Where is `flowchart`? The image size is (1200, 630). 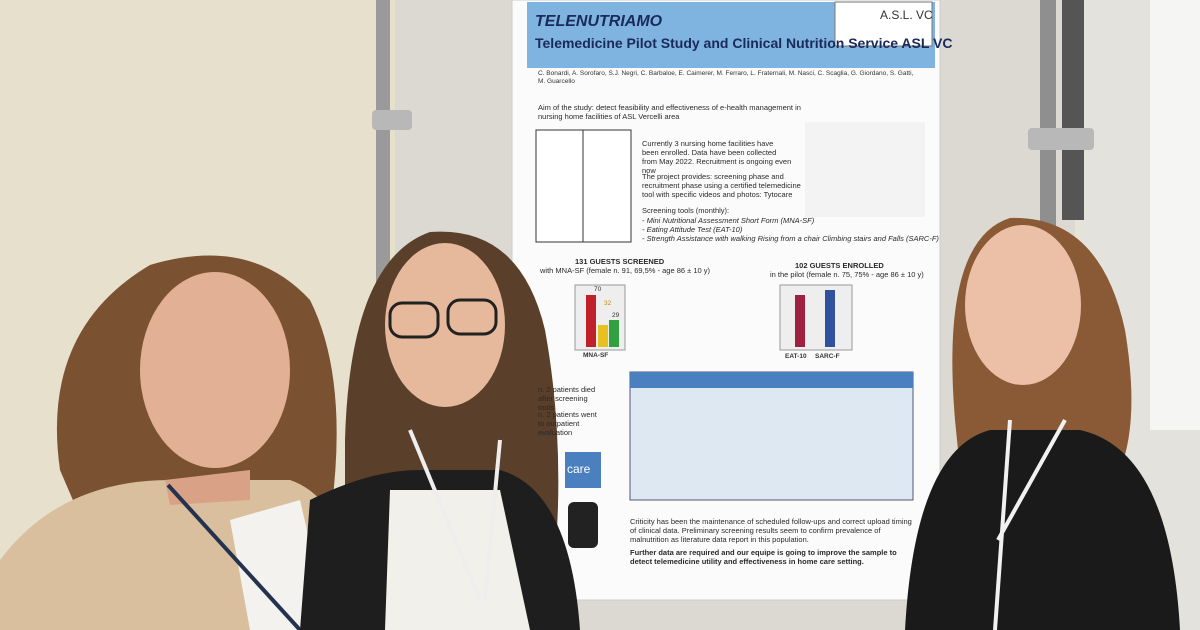 flowchart is located at coordinates (865, 169).